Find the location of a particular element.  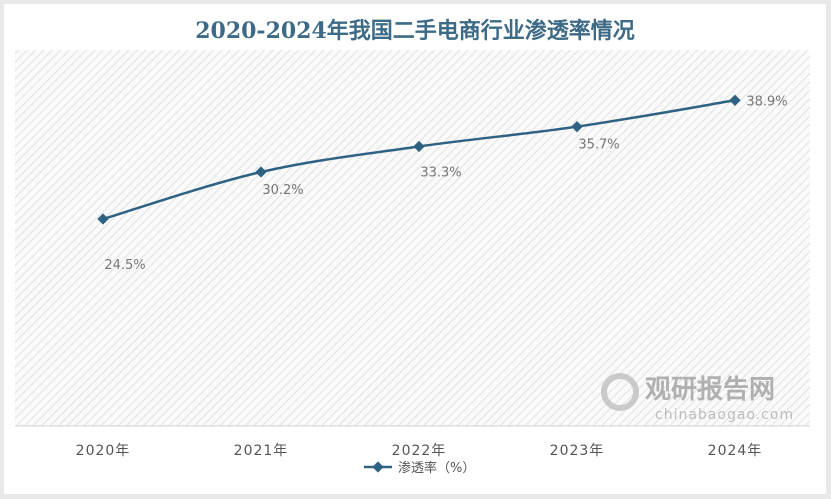

chart-title: 2020-2024年我国二手电商行业渗透率情况 is located at coordinates (415, 31).